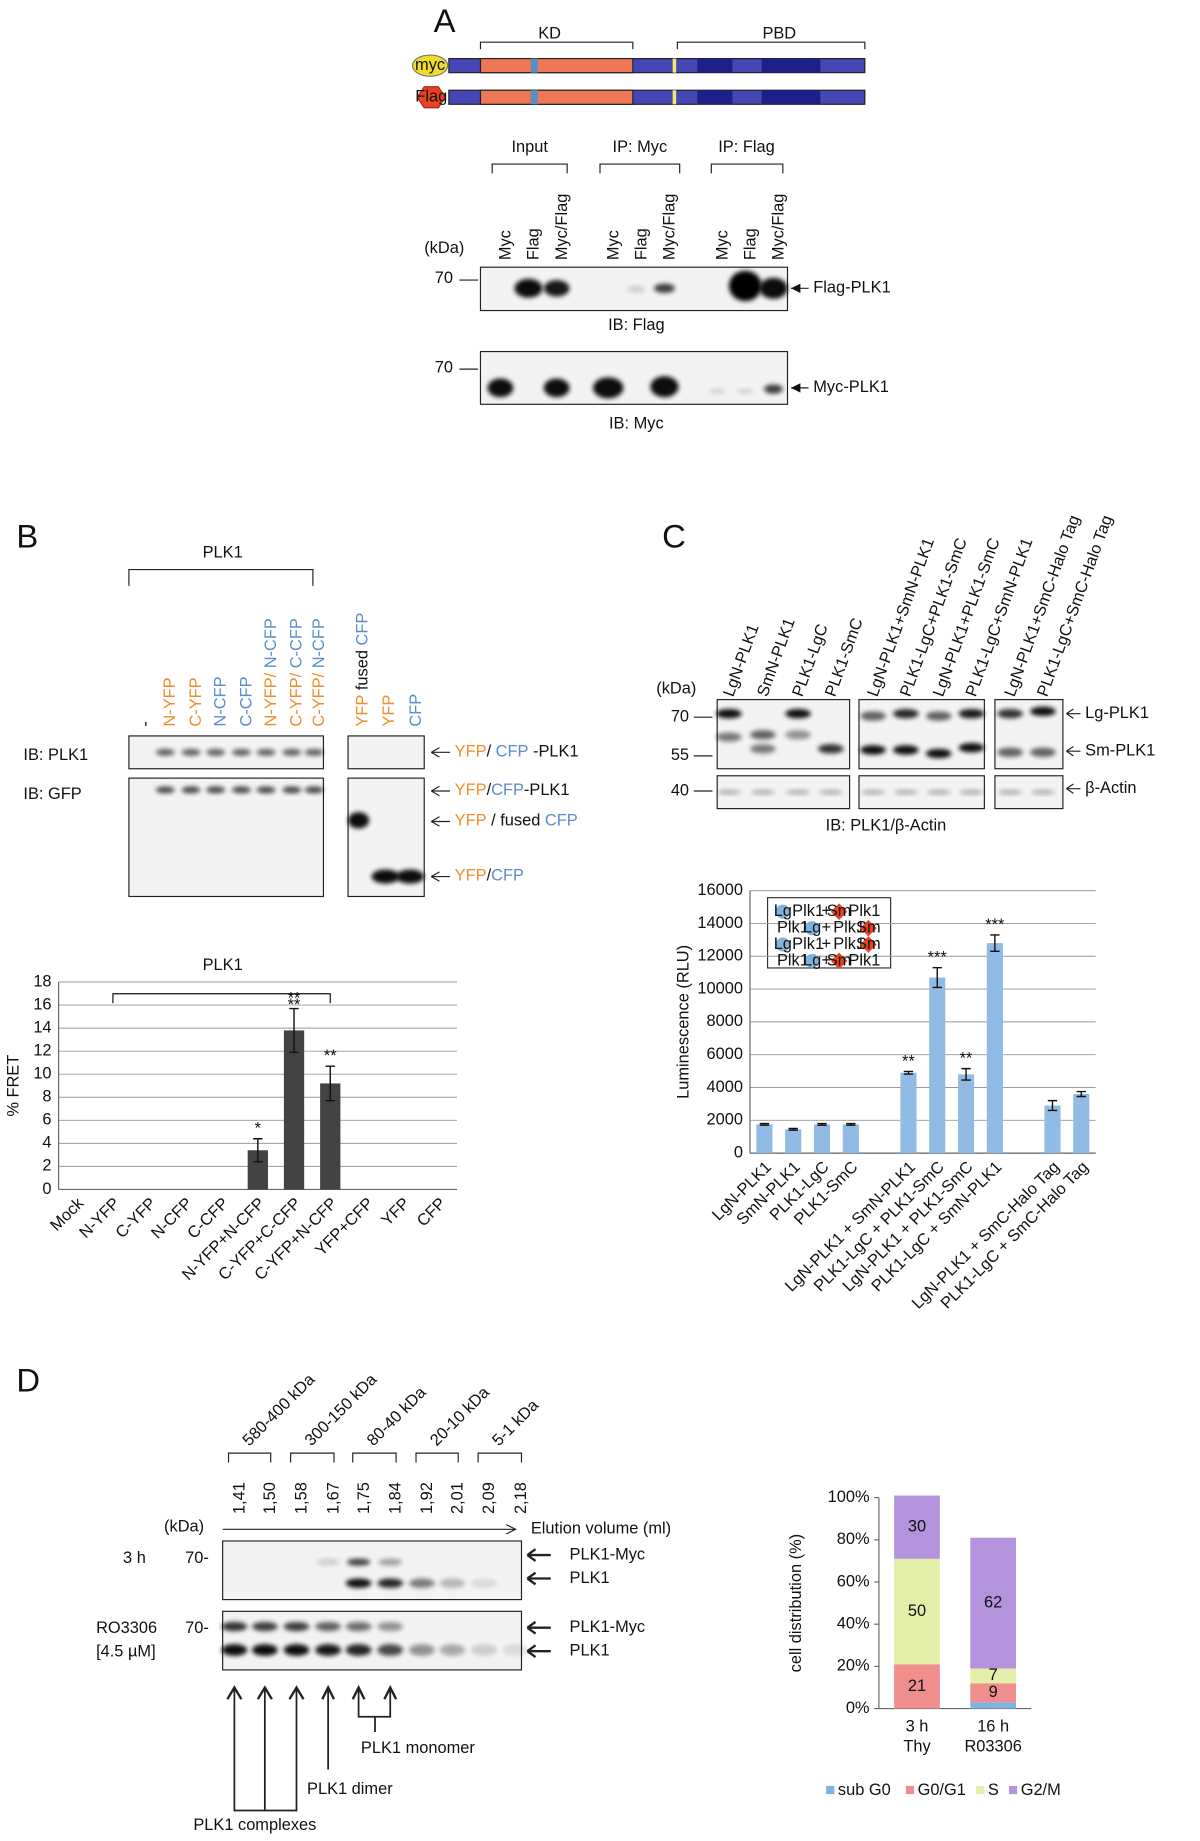  Describe the element at coordinates (724, 1120) in the screenshot. I see `y-tick-label: 2000` at that location.